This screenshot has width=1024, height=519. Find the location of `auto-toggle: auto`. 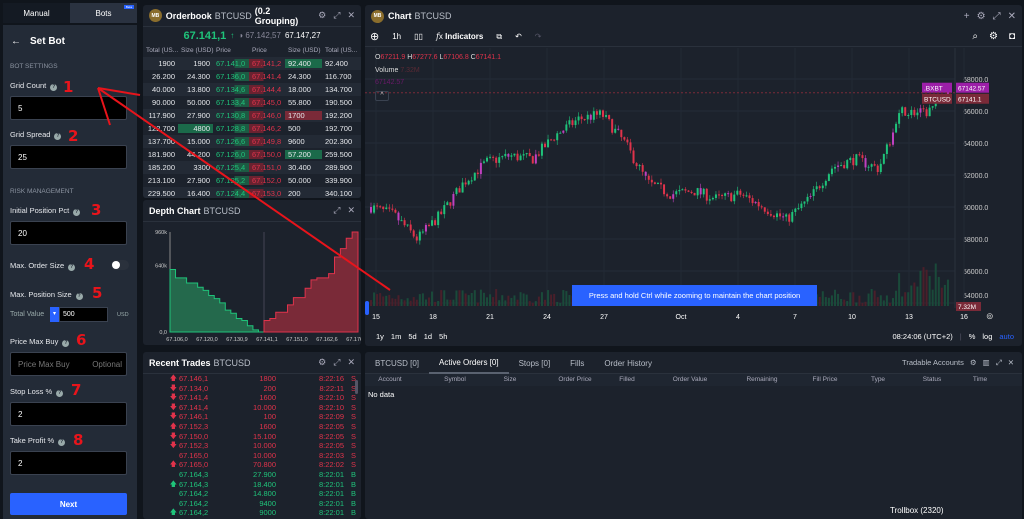

auto-toggle: auto is located at coordinates (1006, 336).